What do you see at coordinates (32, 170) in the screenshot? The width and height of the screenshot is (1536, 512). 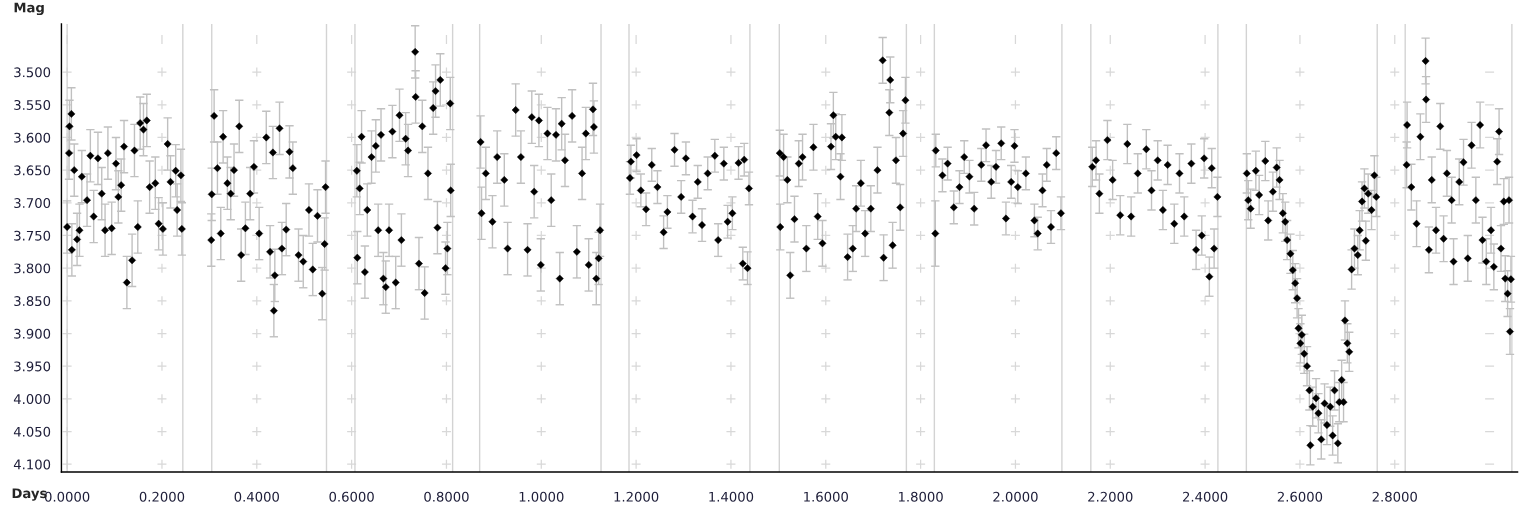 I see `y-tick-label: 3.650` at bounding box center [32, 170].